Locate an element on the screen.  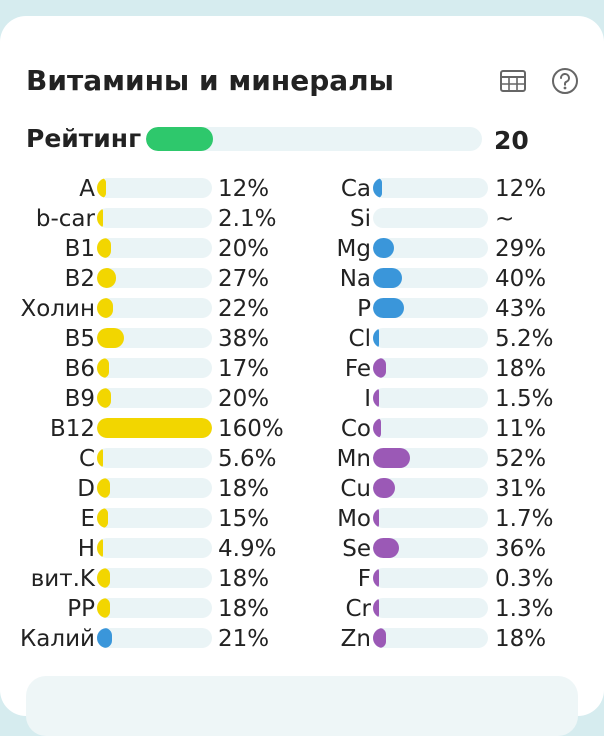
nutrient-value: 43% is located at coordinates (521, 309).